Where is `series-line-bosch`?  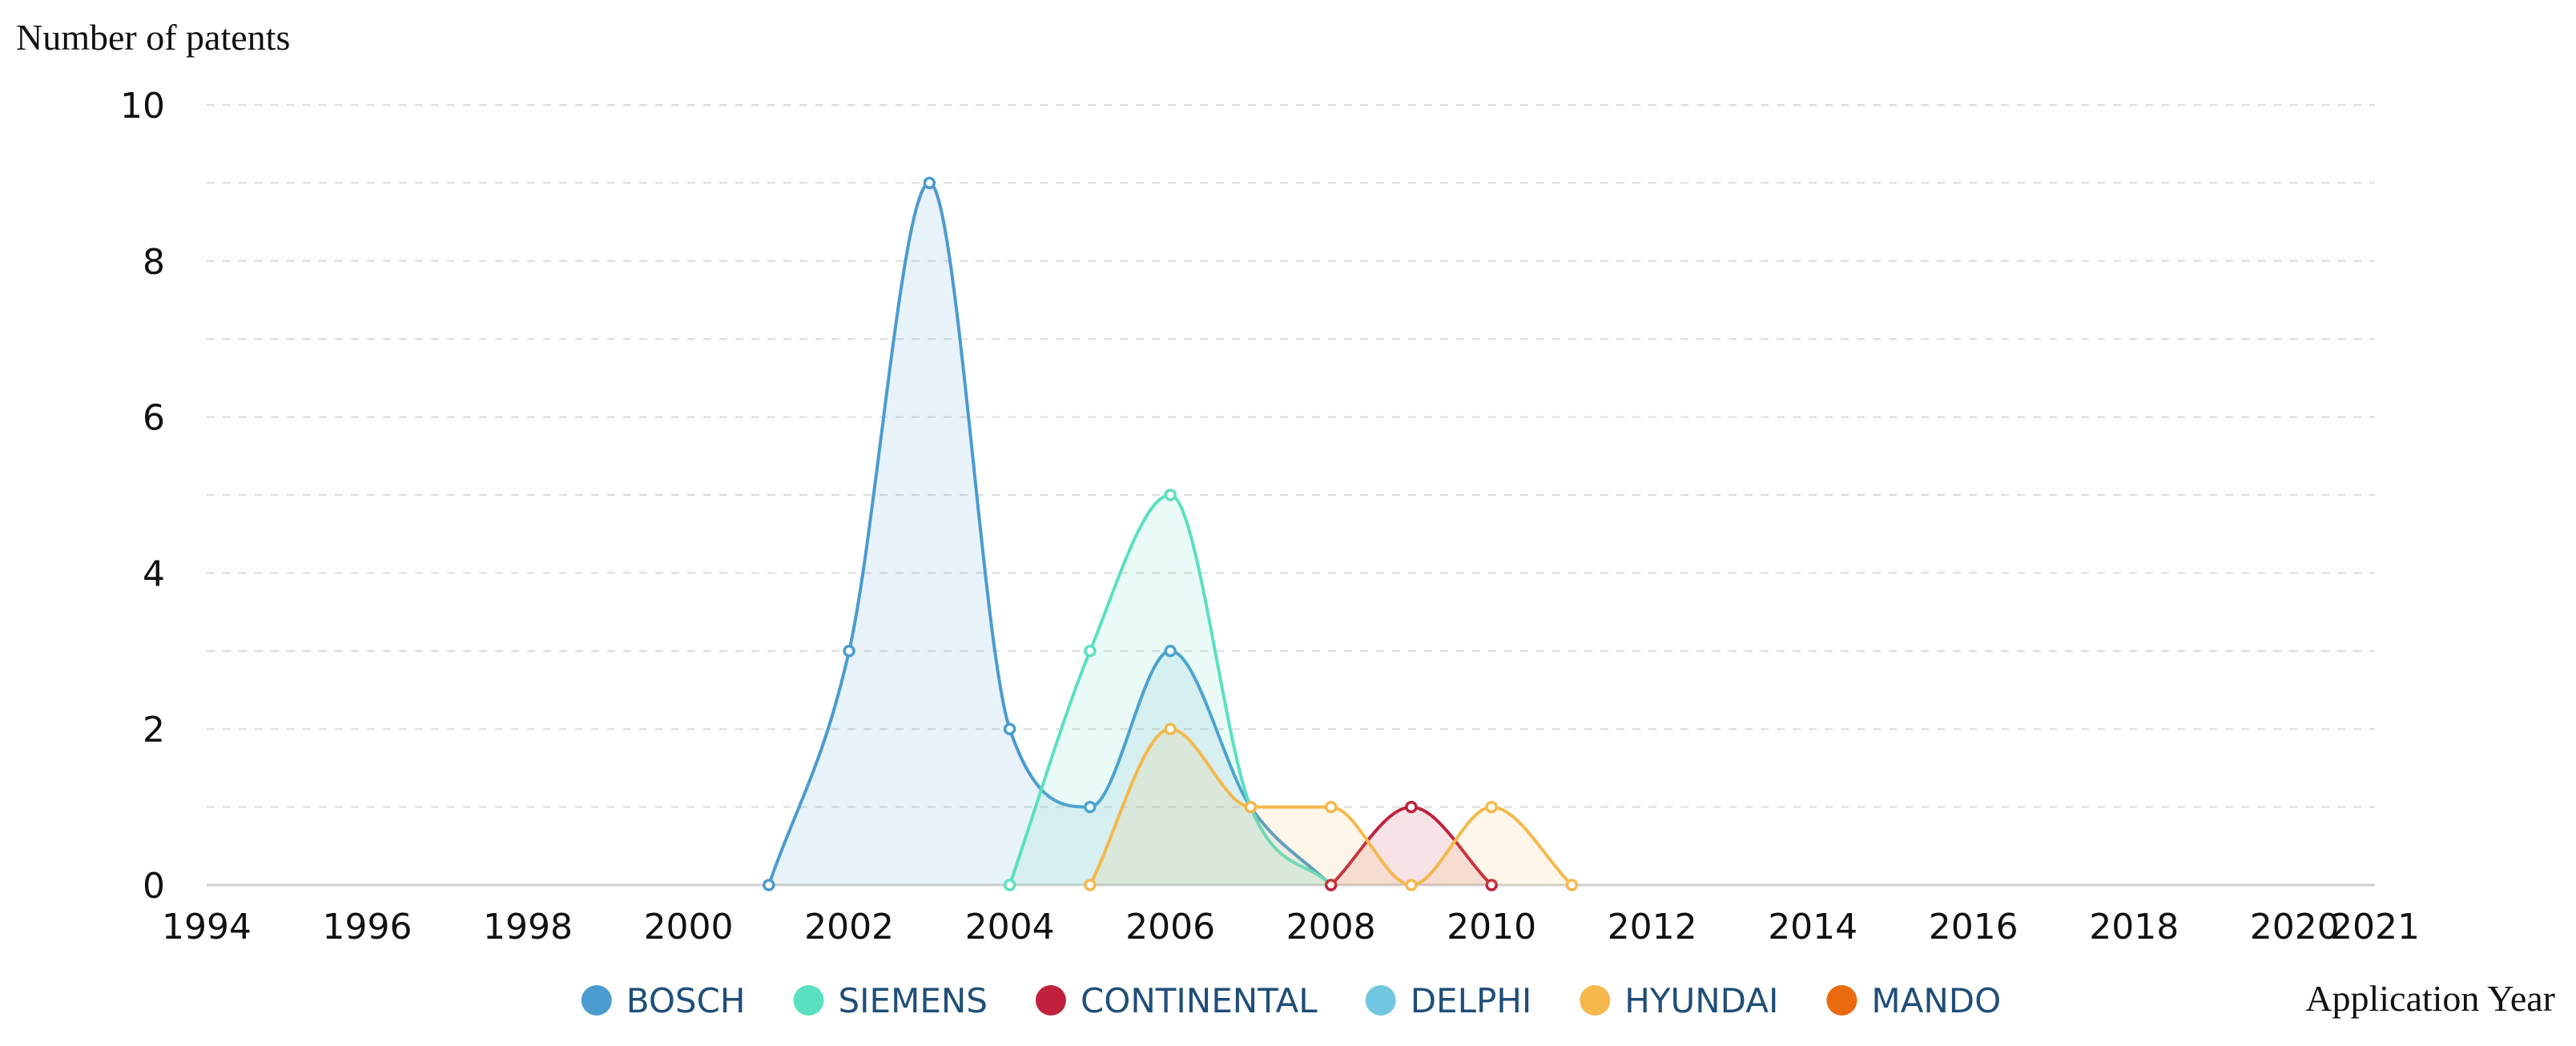 series-line-bosch is located at coordinates (1050, 534).